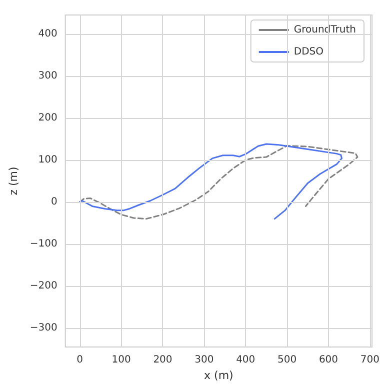  I want to click on x-tick-label: 200, so click(162, 360).